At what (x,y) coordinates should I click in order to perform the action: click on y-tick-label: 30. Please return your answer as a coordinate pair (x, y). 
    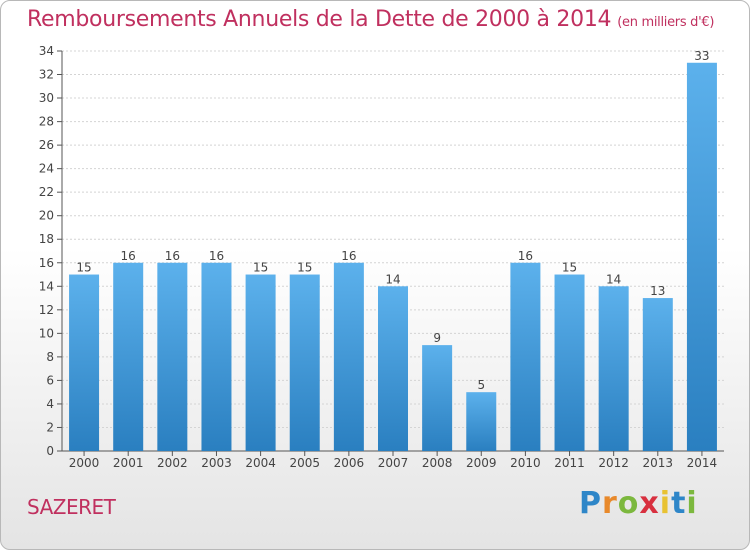
    Looking at the image, I should click on (46, 98).